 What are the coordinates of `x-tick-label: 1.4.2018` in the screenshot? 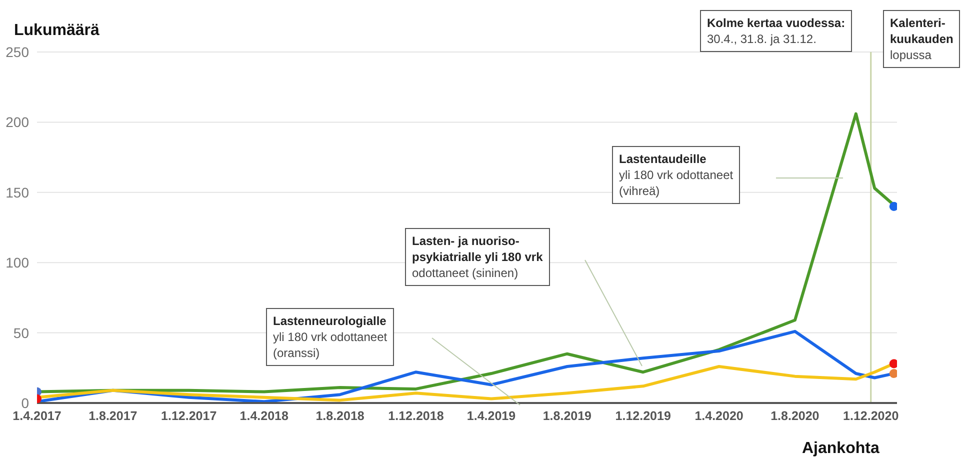 It's located at (264, 415).